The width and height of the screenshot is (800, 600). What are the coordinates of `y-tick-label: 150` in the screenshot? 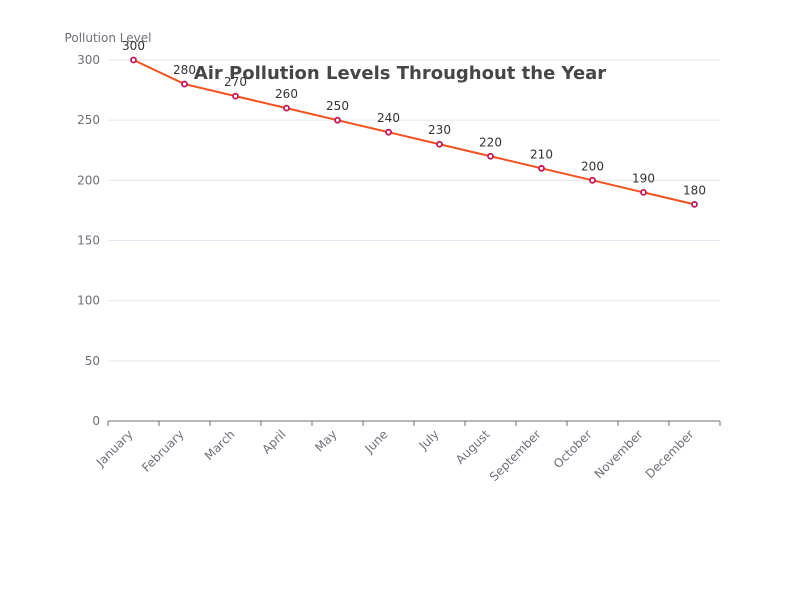 It's located at (88, 241).